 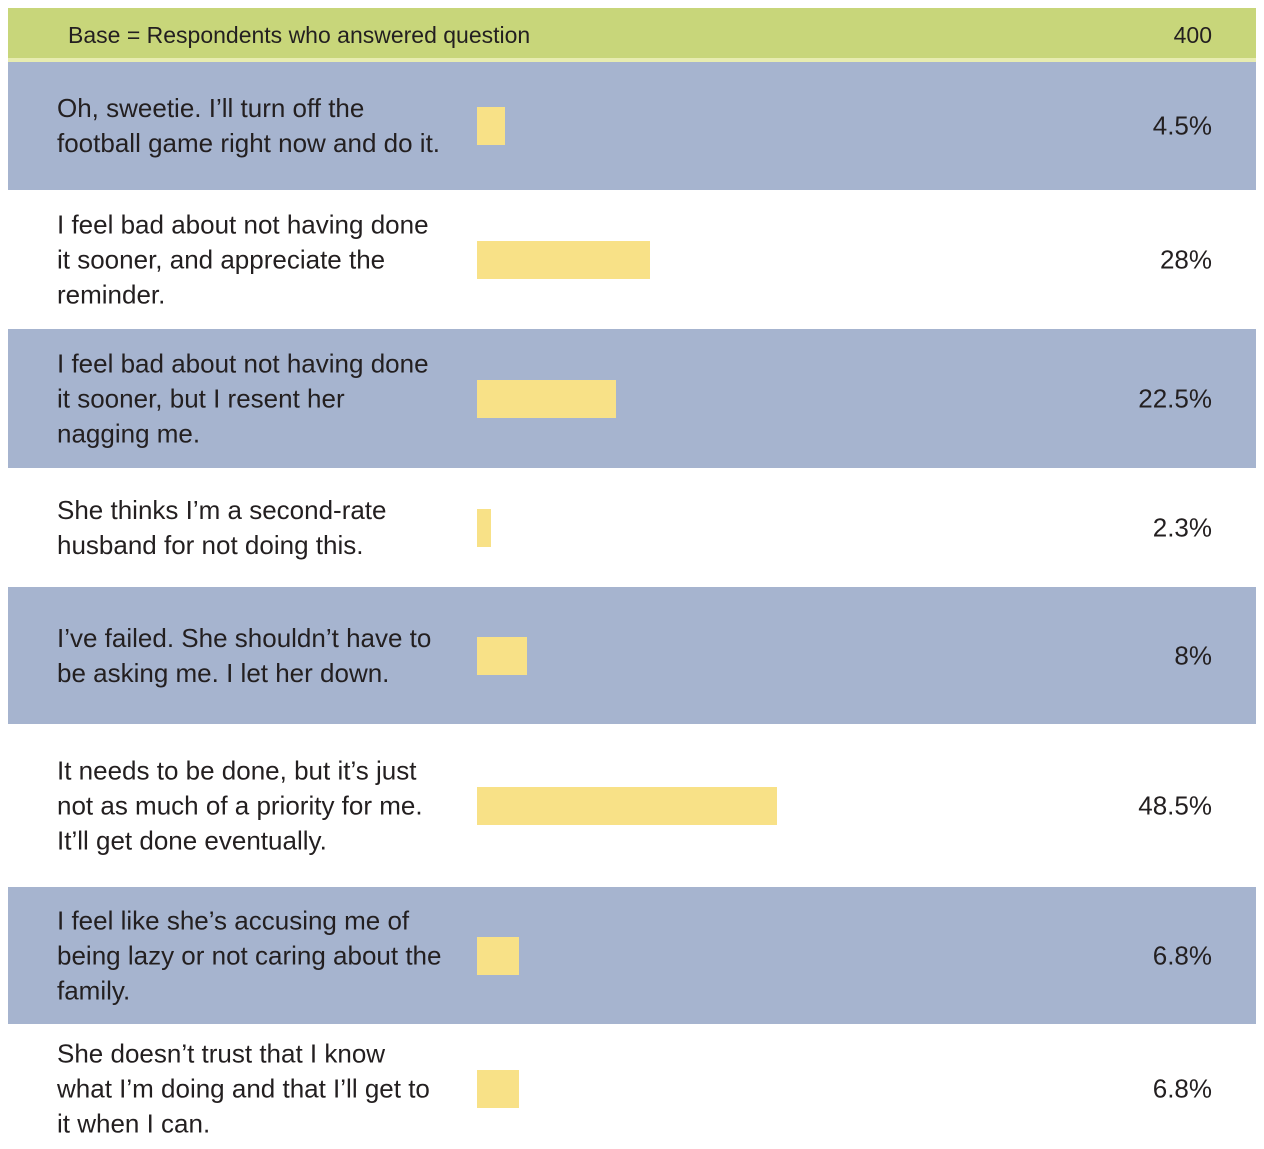 I want to click on value-label: 48.5%, so click(x=1175, y=805).